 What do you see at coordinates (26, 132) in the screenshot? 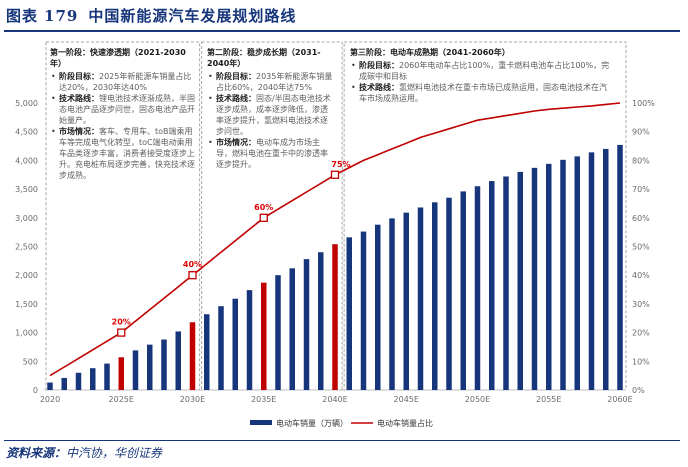
I see `y-left-tick-label: 4,500` at bounding box center [26, 132].